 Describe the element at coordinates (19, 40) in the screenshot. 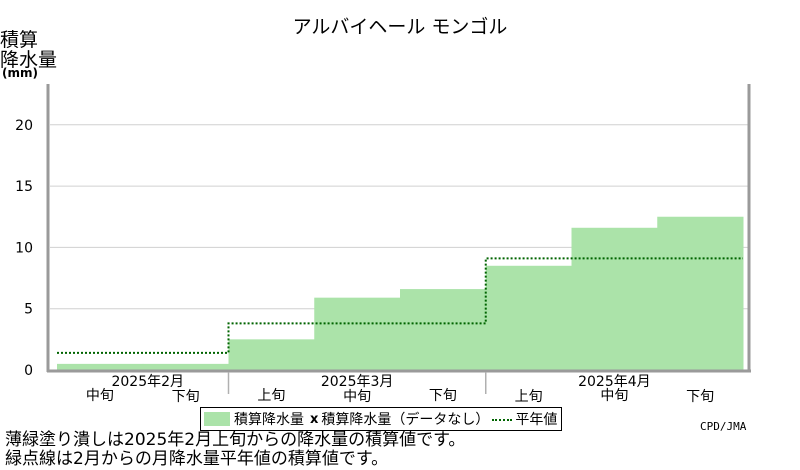

I see `y-axis-label-line1: 積算` at that location.